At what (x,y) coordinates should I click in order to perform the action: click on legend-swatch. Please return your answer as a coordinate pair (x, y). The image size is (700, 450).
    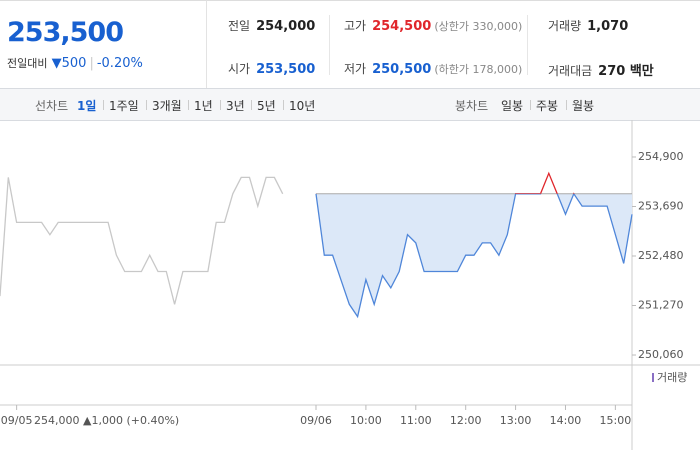
    Looking at the image, I should click on (653, 377).